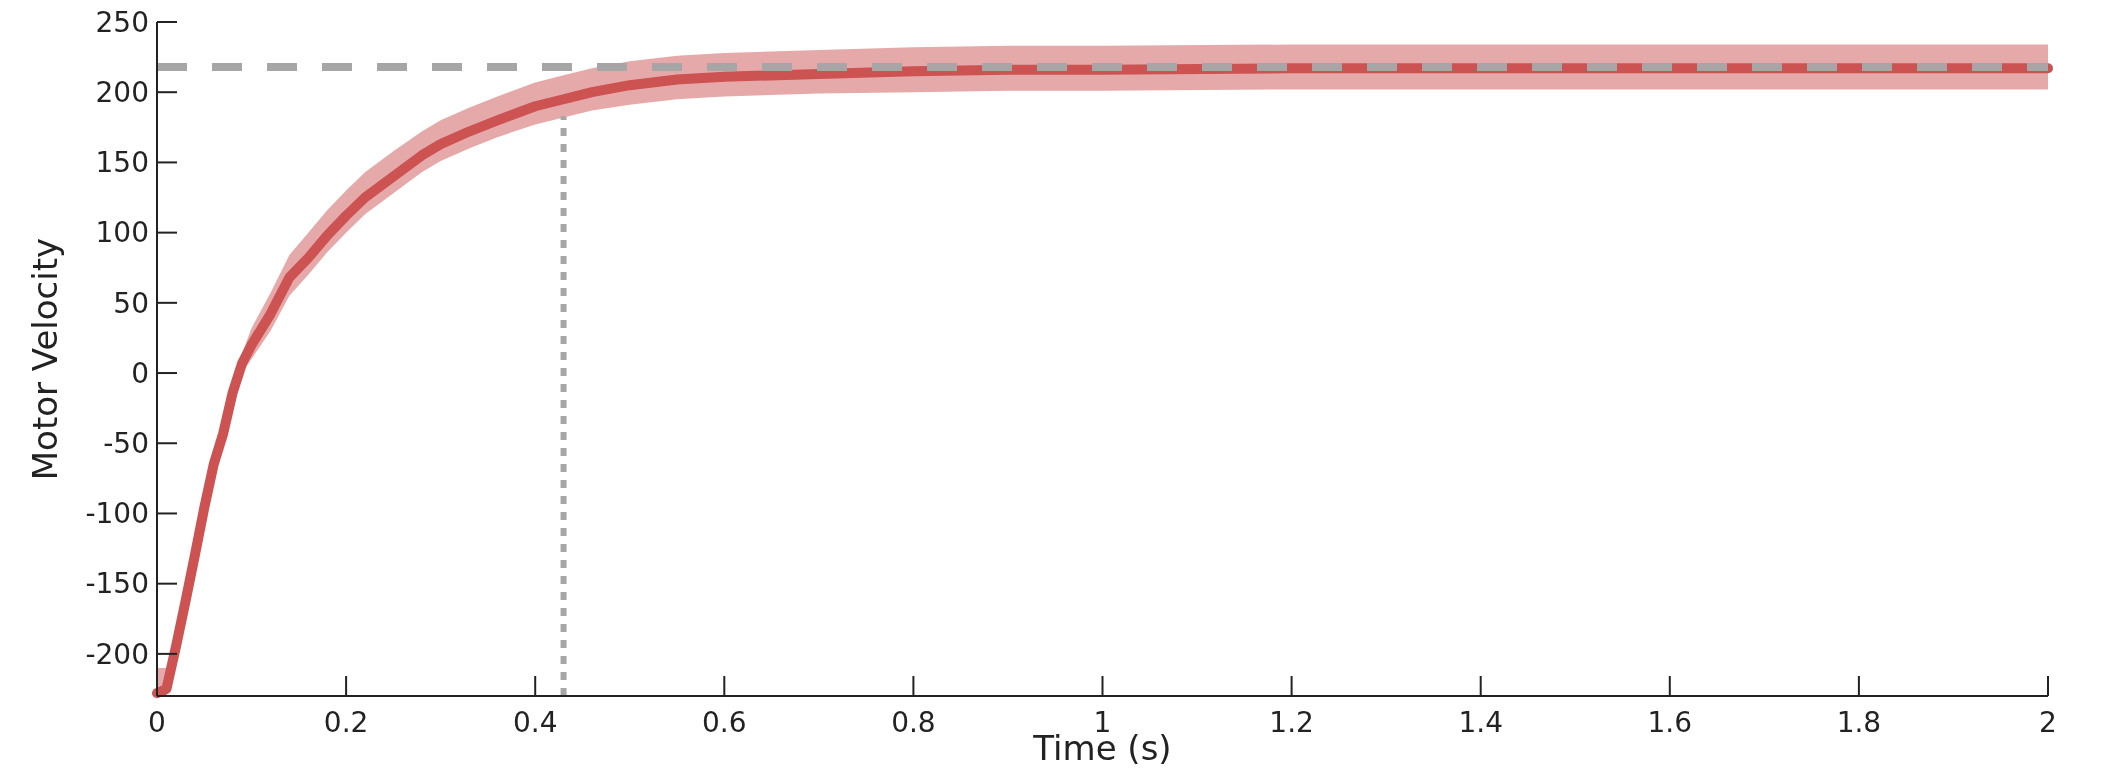 The height and width of the screenshot is (768, 2126). What do you see at coordinates (117, 584) in the screenshot?
I see `y-tick-label: -150` at bounding box center [117, 584].